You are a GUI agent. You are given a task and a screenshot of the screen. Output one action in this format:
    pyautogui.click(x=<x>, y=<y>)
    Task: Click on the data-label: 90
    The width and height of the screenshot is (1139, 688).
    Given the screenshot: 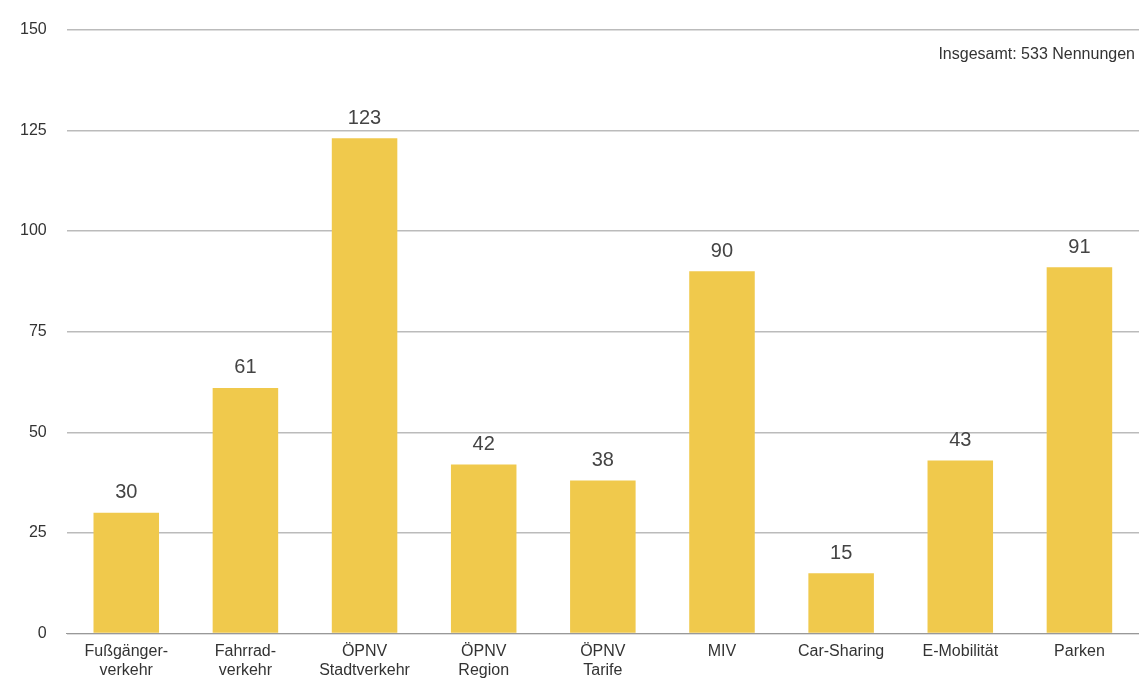 What is the action you would take?
    pyautogui.click(x=722, y=249)
    